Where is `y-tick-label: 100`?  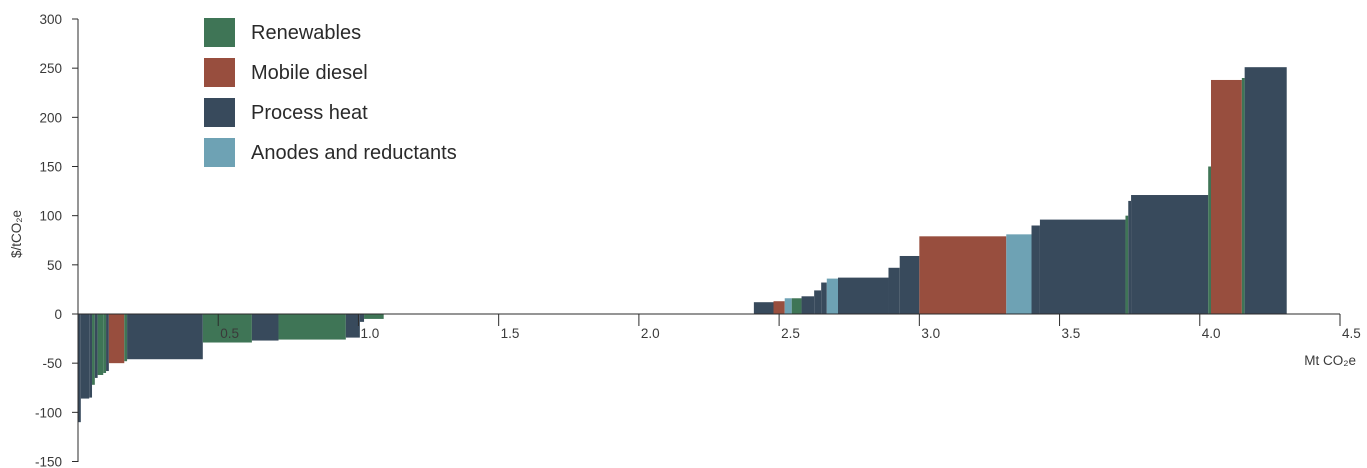
y-tick-label: 100 is located at coordinates (50, 216).